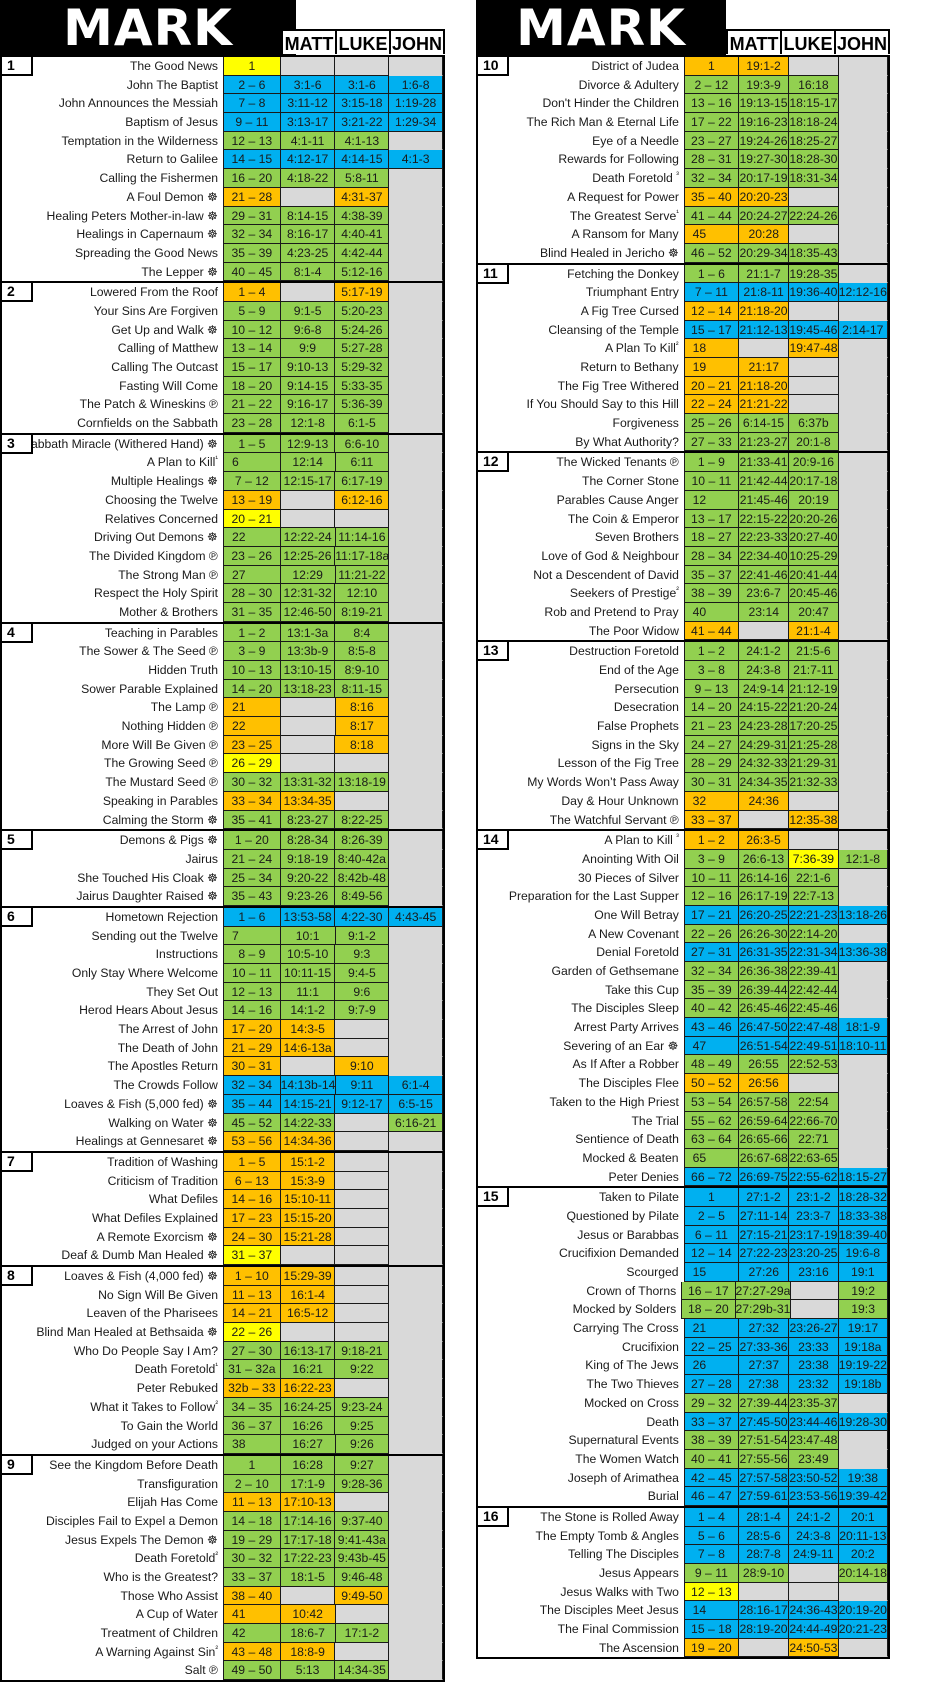 The height and width of the screenshot is (1682, 938). I want to click on luke-ref-cell, so click(362, 1255).